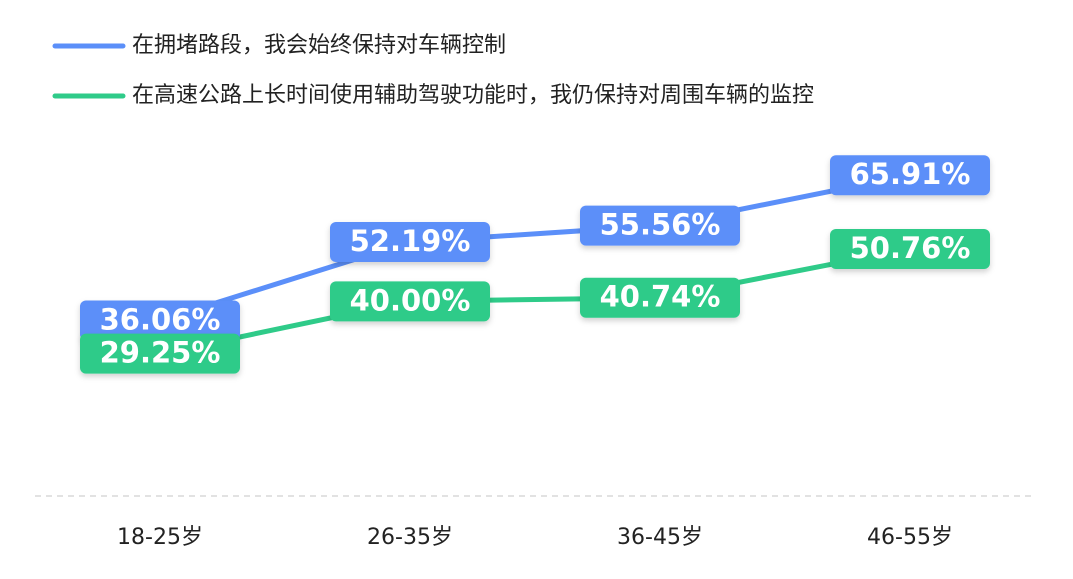 Image resolution: width=1073 pixels, height=579 pixels. I want to click on value-label-text: 55.56%, so click(660, 225).